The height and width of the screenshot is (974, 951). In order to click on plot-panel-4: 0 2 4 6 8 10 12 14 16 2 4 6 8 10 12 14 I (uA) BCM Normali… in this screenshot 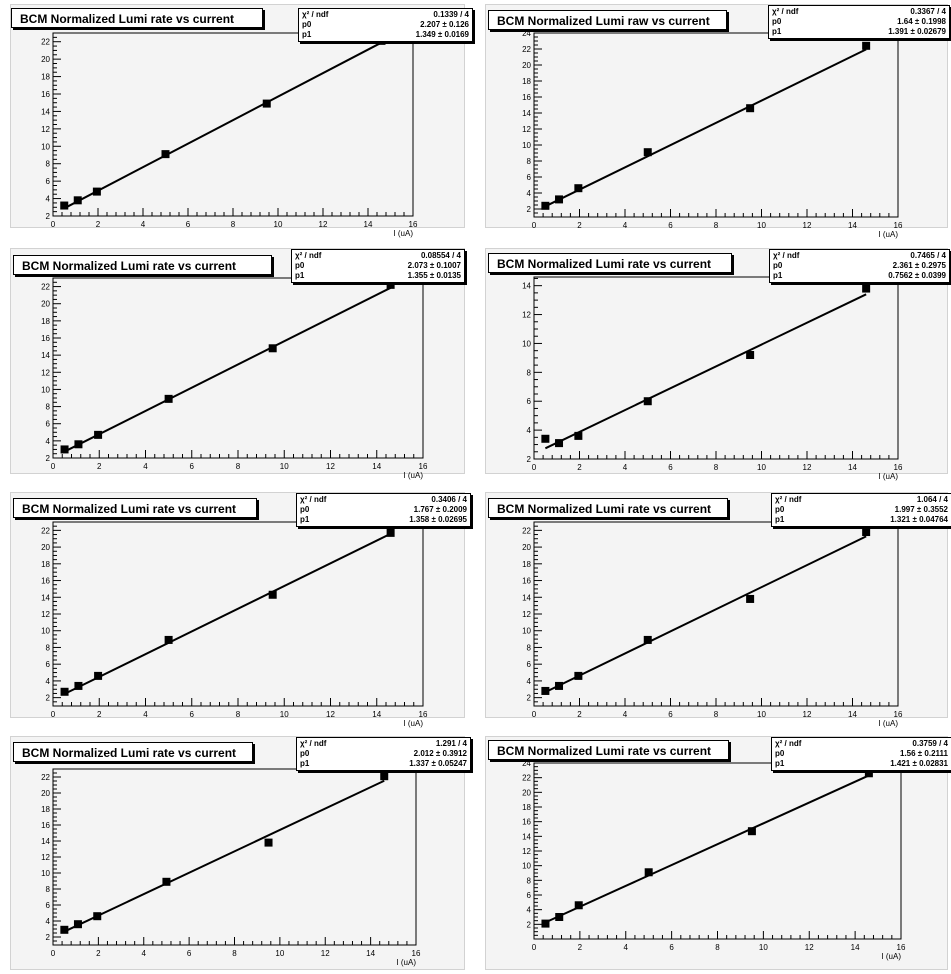, I will do `click(717, 364)`.